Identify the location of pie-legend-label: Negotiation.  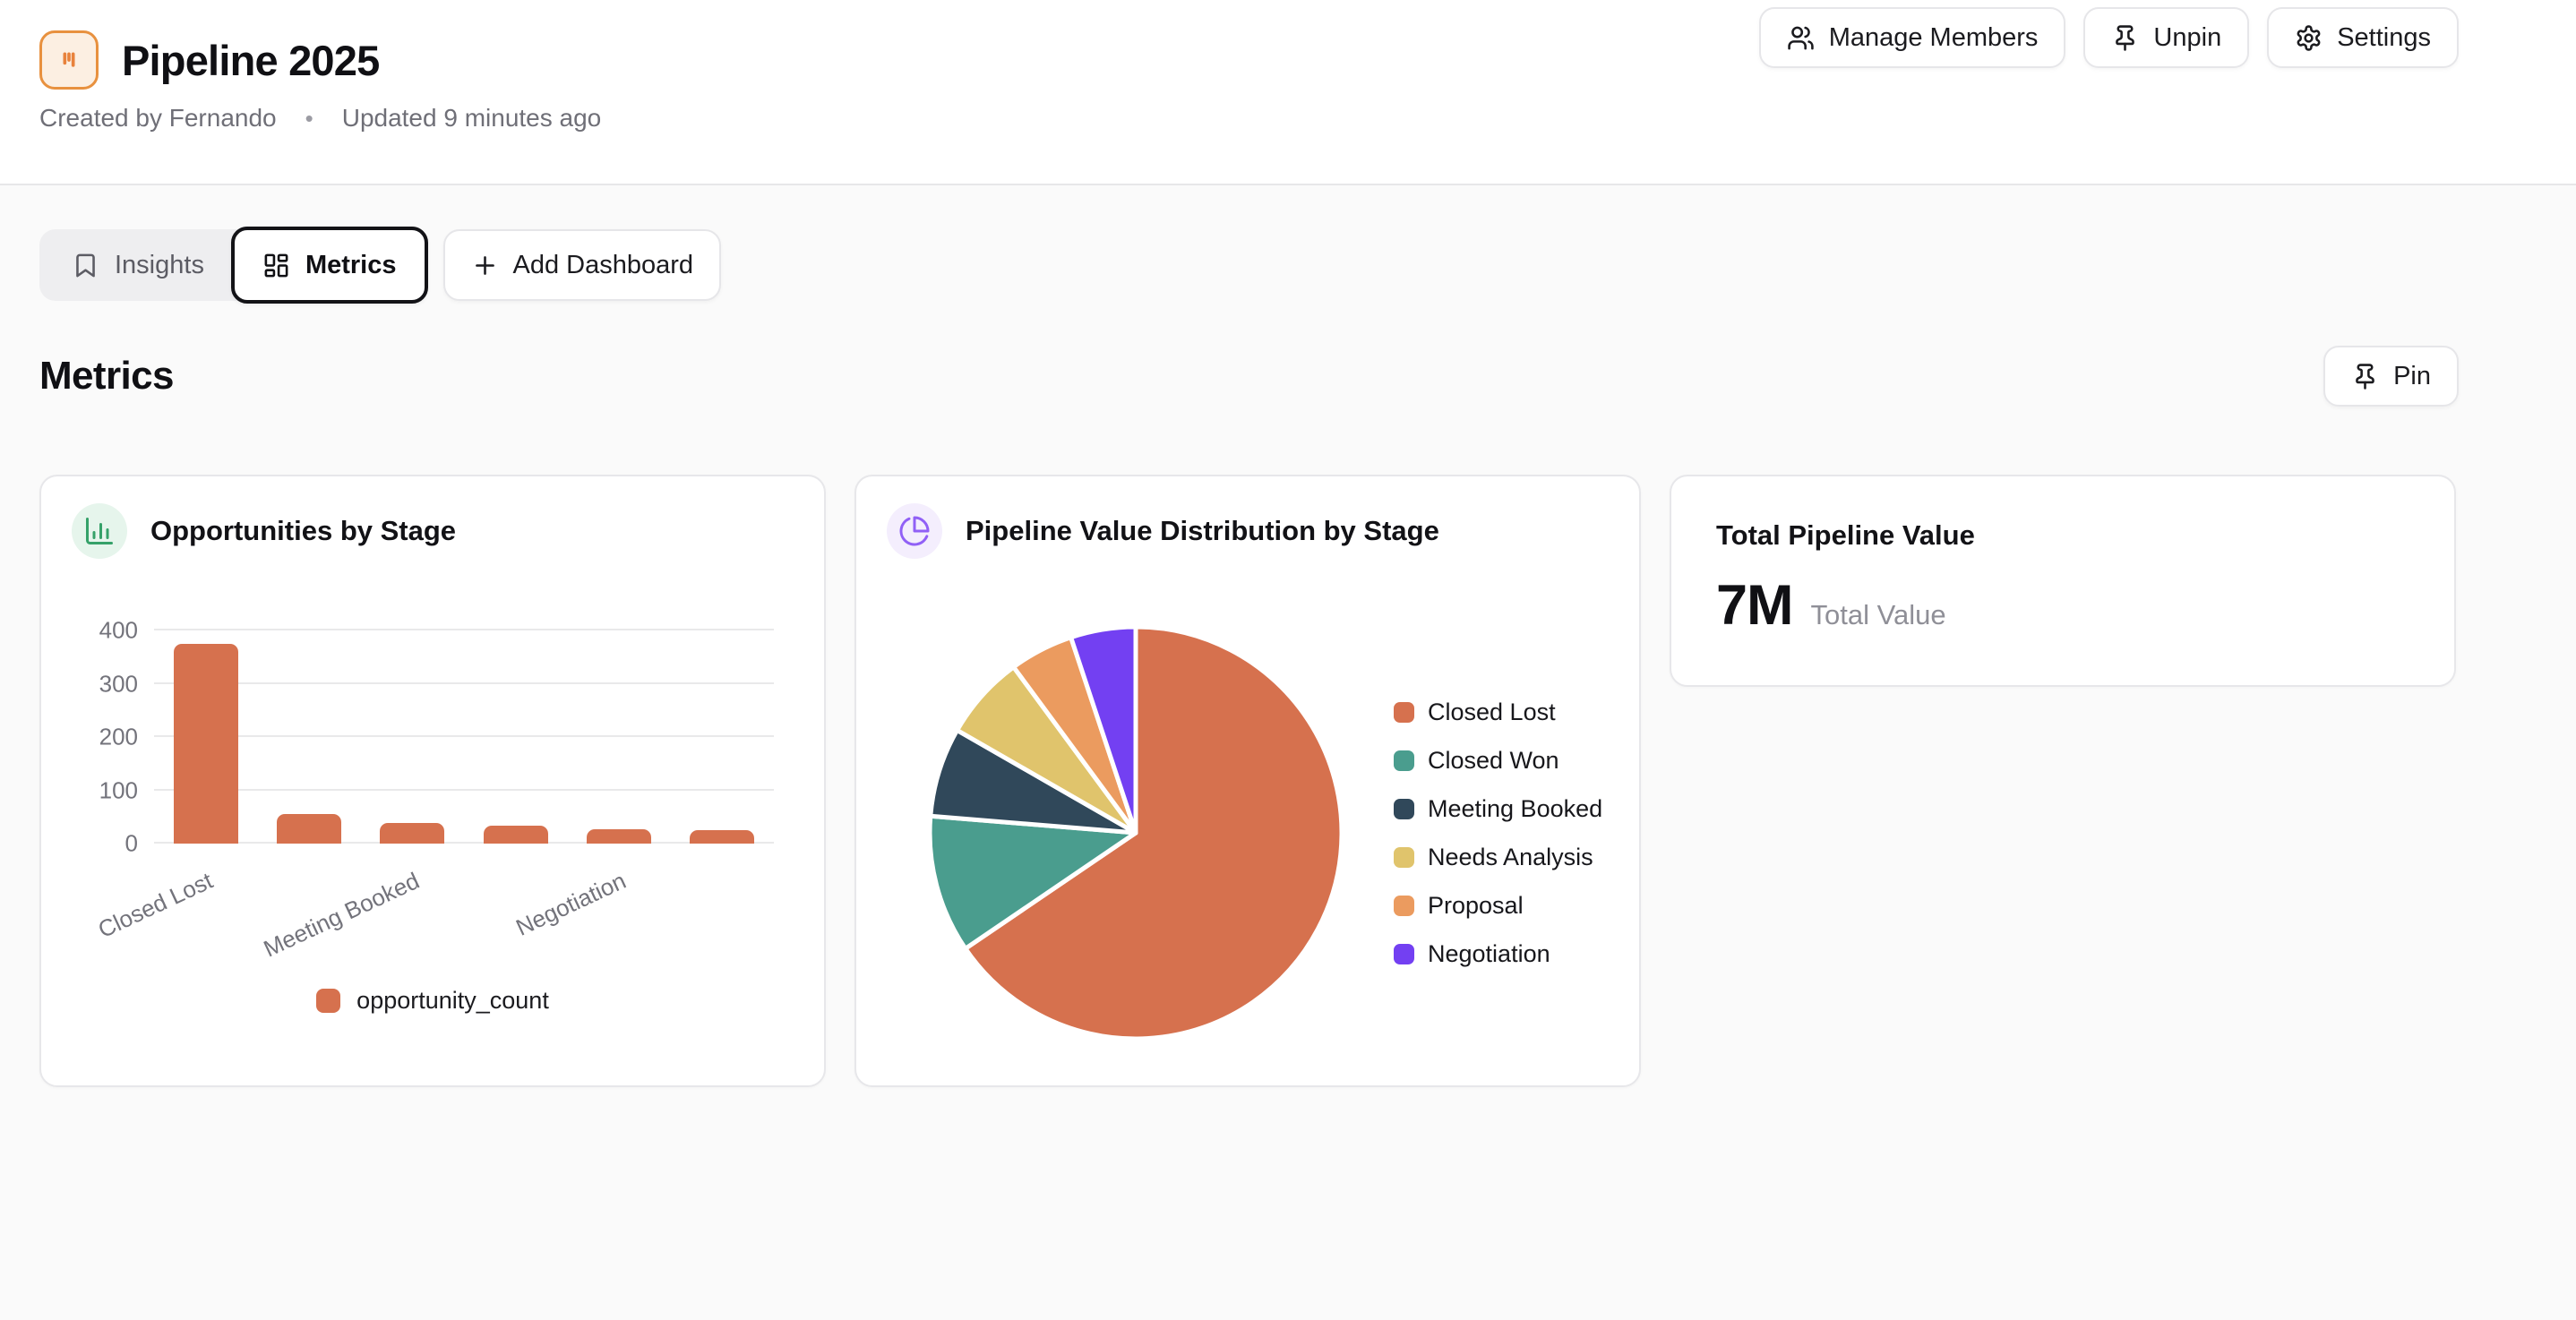
(1489, 954).